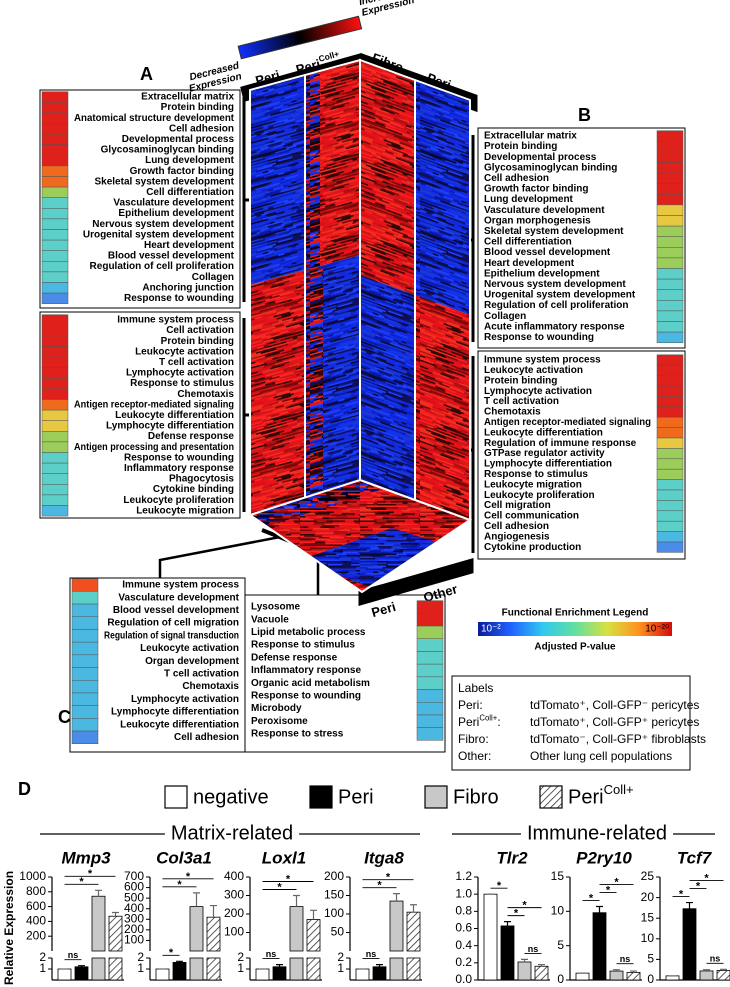 This screenshot has height=987, width=730. What do you see at coordinates (134, 887) in the screenshot?
I see `y-tick-label: 600` at bounding box center [134, 887].